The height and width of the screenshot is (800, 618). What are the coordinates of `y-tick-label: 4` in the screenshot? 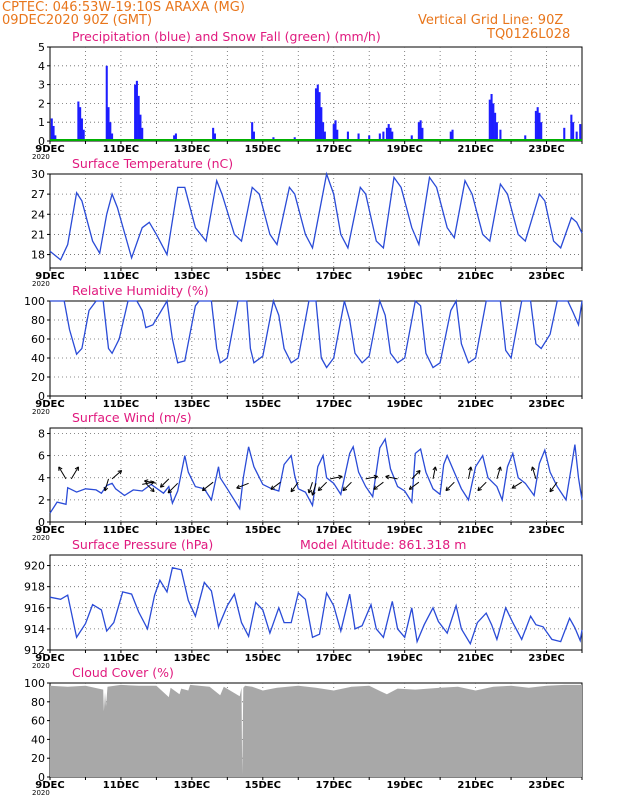 It's located at (41, 66).